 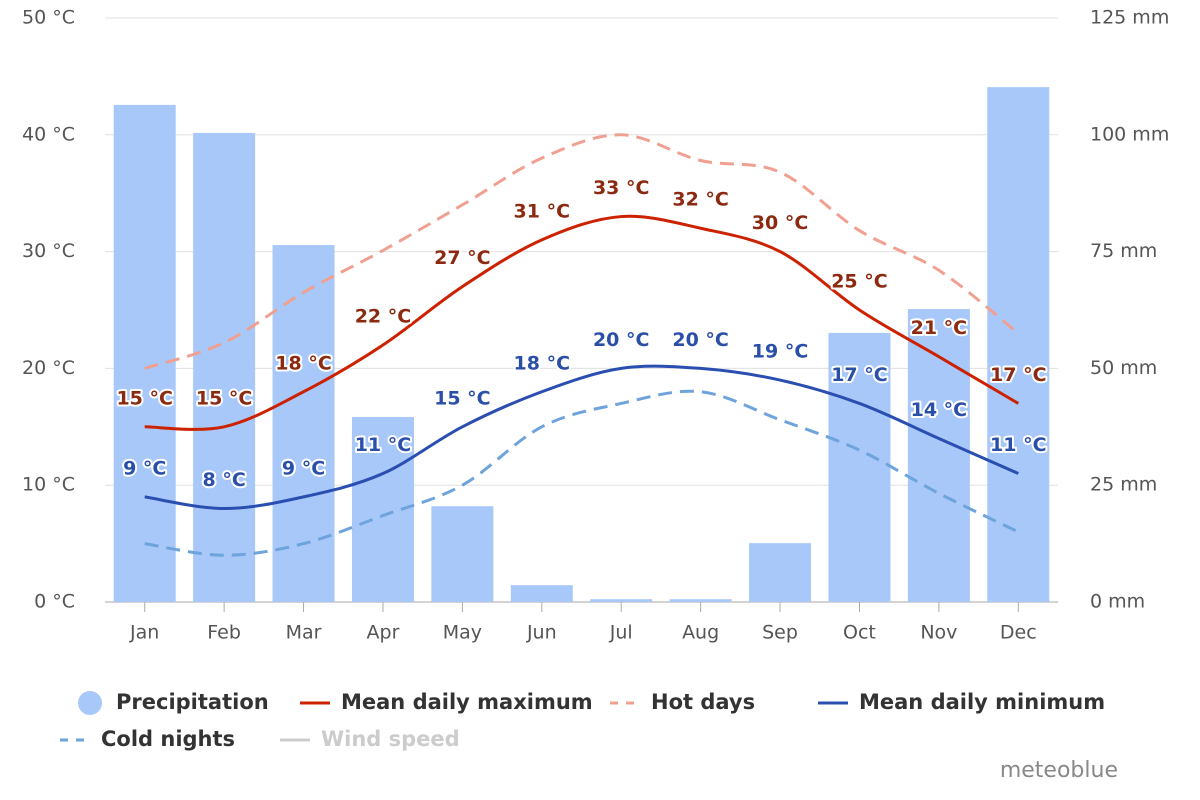 I want to click on x-tick-label: Nov, so click(x=938, y=633).